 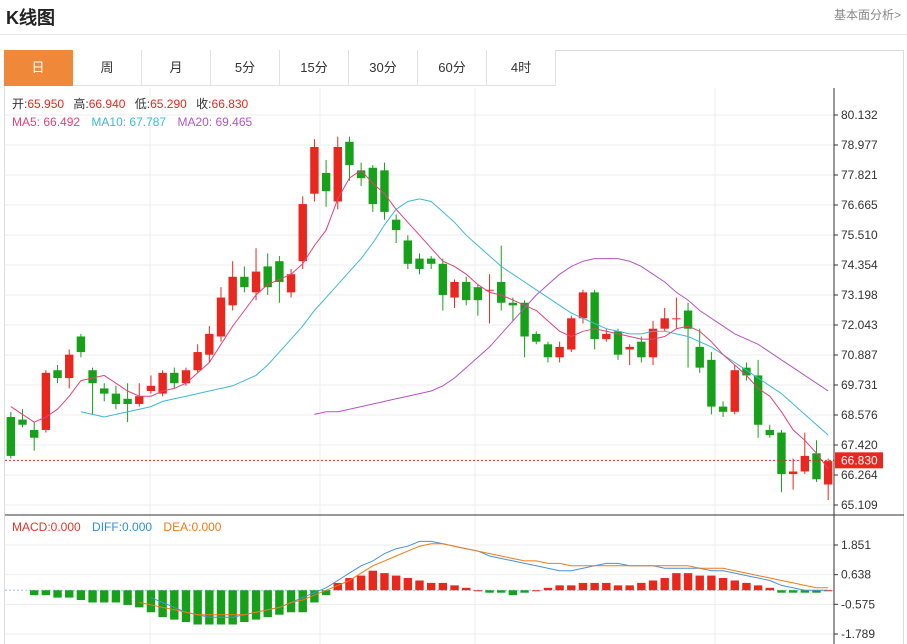 I want to click on ma-info: MA5: 66.492 MA10: 67.787 MA20: 69.465, so click(x=132, y=122).